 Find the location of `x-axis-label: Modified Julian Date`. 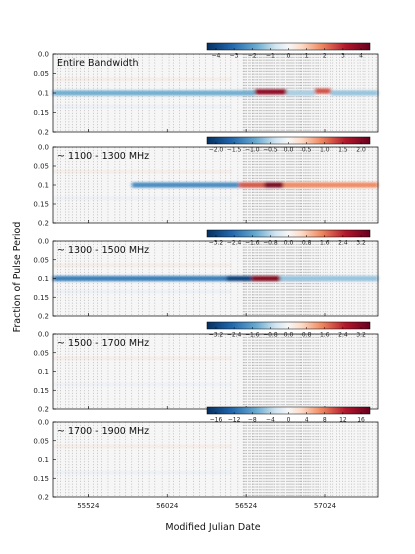

x-axis-label: Modified Julian Date is located at coordinates (212, 527).